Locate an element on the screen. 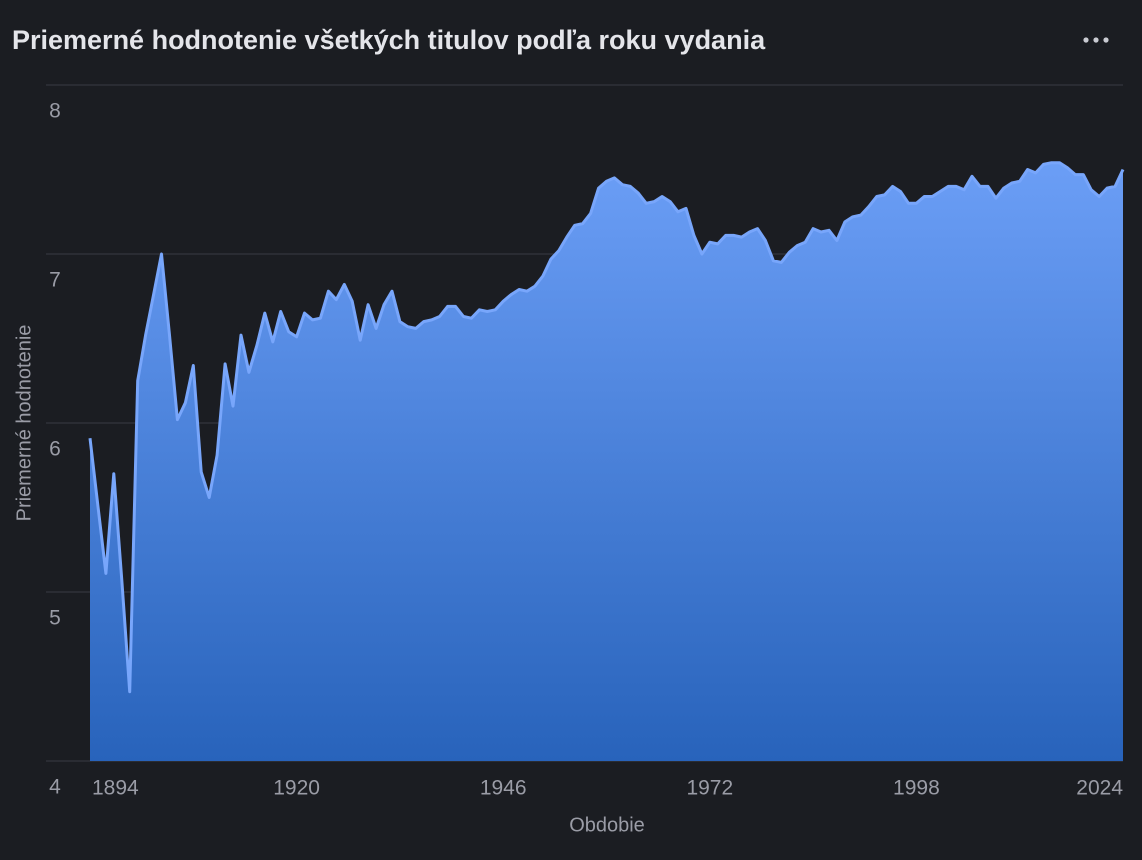 This screenshot has width=1142, height=860. x-axis-label: Obdobie is located at coordinates (607, 825).